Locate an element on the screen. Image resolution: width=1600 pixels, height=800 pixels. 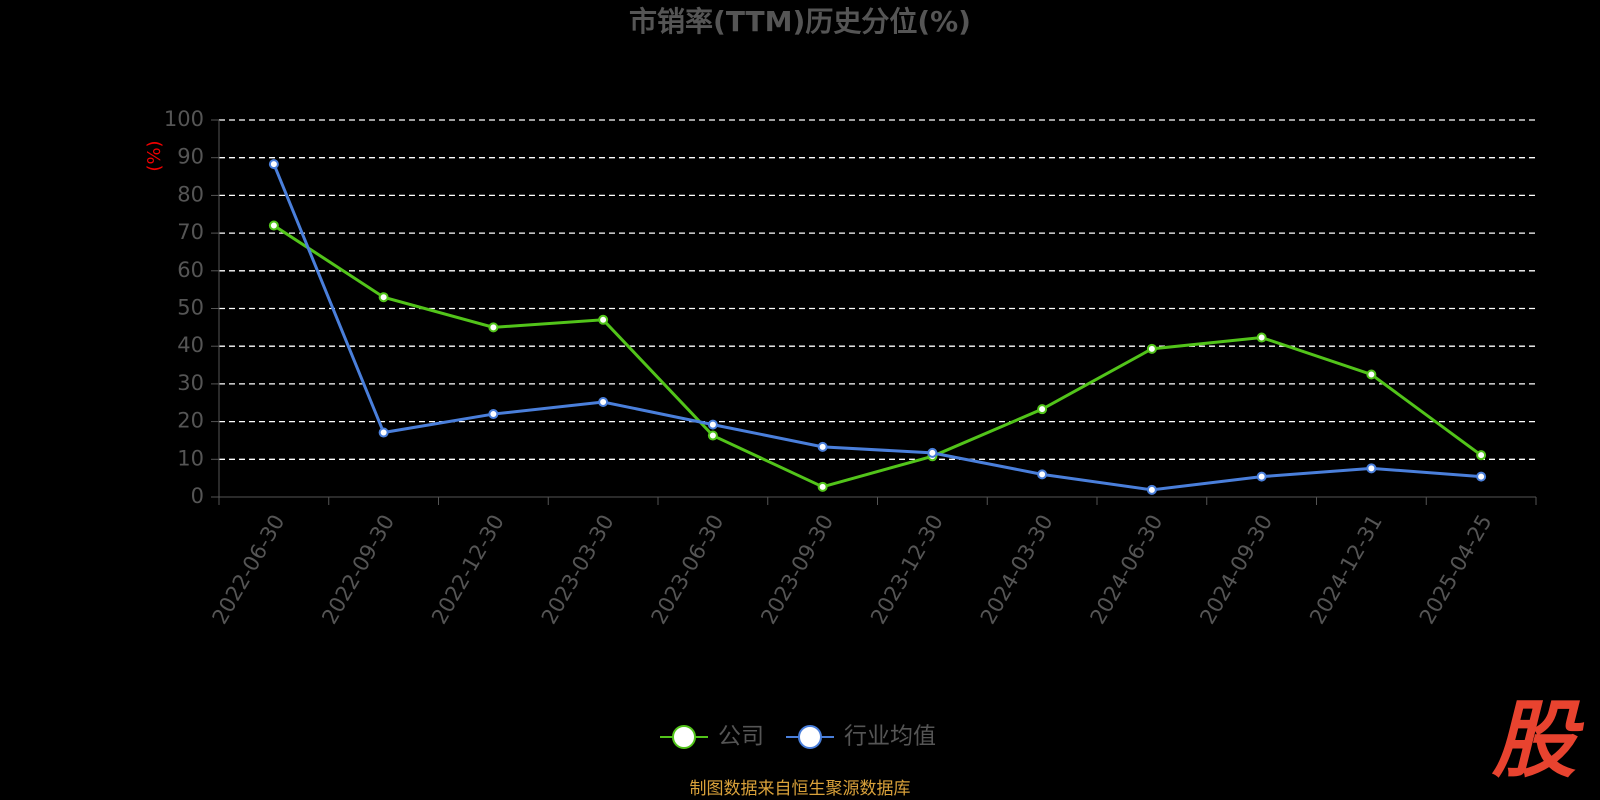
chart-title: 市销率(TTM)历史分位(%) is located at coordinates (800, 21).